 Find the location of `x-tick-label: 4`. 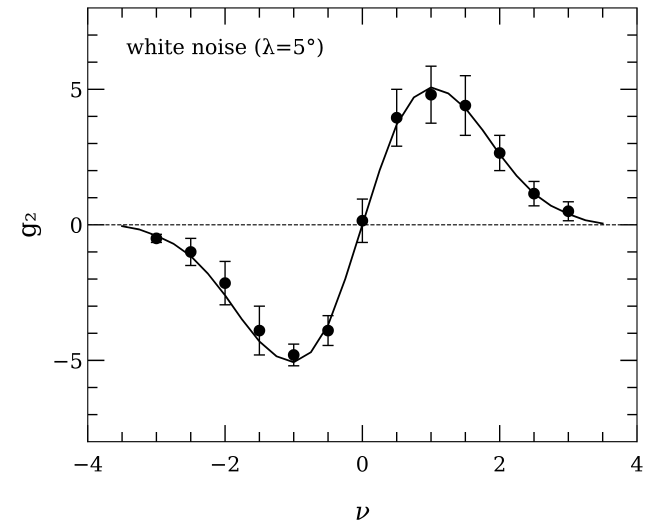

x-tick-label: 4 is located at coordinates (637, 464).